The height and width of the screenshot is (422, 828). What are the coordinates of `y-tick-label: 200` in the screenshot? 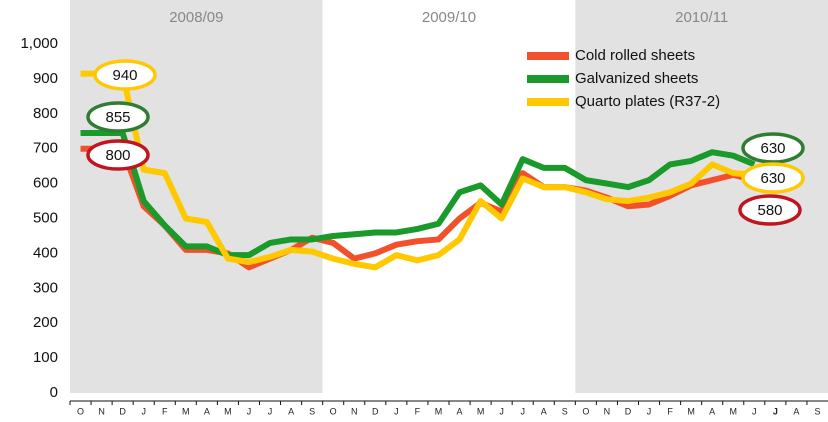 It's located at (45, 322).